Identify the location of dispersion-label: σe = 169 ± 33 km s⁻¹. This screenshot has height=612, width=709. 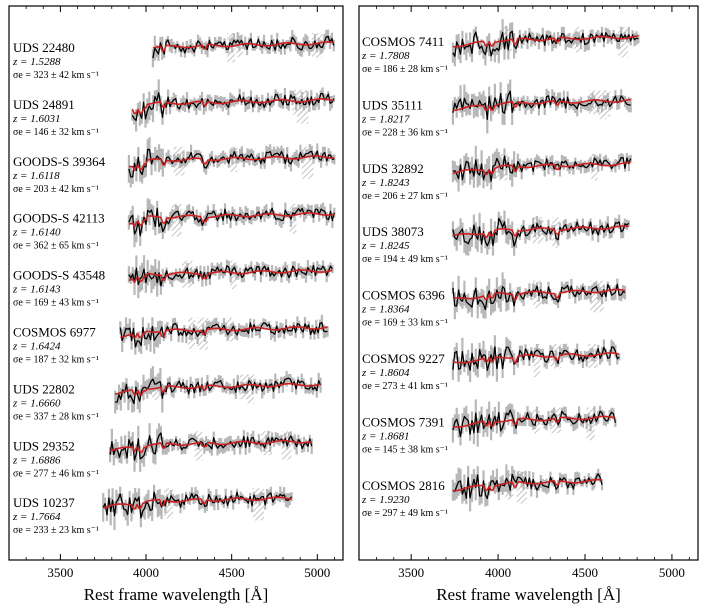
(405, 323).